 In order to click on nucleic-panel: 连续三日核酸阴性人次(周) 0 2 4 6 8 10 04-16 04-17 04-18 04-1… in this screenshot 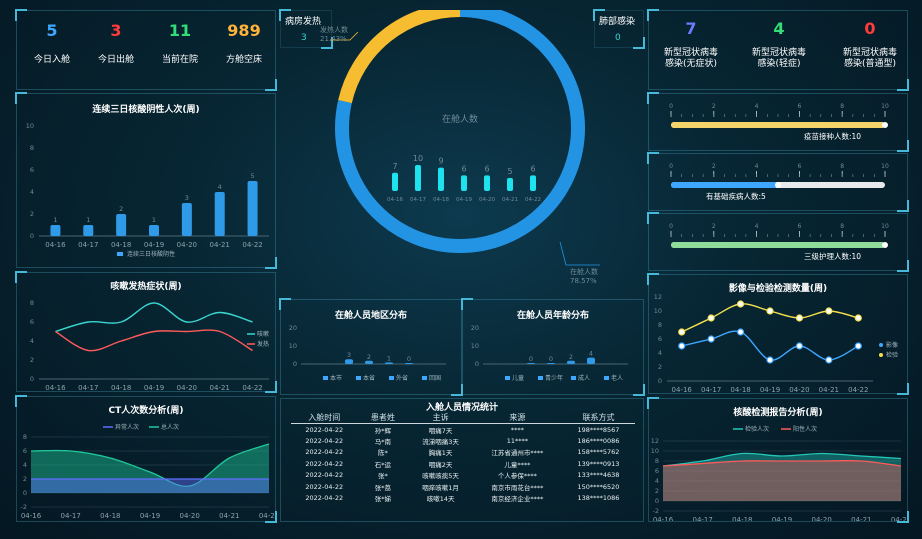, I will do `click(146, 180)`.